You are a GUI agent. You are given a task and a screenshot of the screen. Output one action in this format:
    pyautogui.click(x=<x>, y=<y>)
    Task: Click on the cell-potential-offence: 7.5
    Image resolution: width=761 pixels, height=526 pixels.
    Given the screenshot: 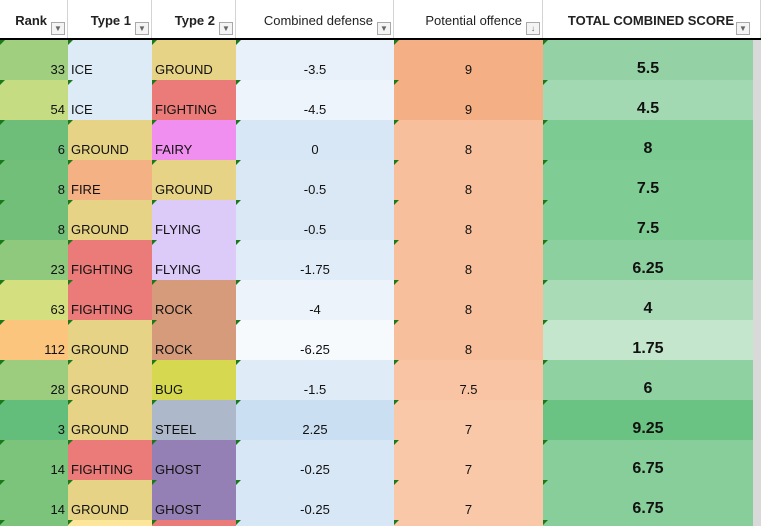 What is the action you would take?
    pyautogui.click(x=468, y=380)
    